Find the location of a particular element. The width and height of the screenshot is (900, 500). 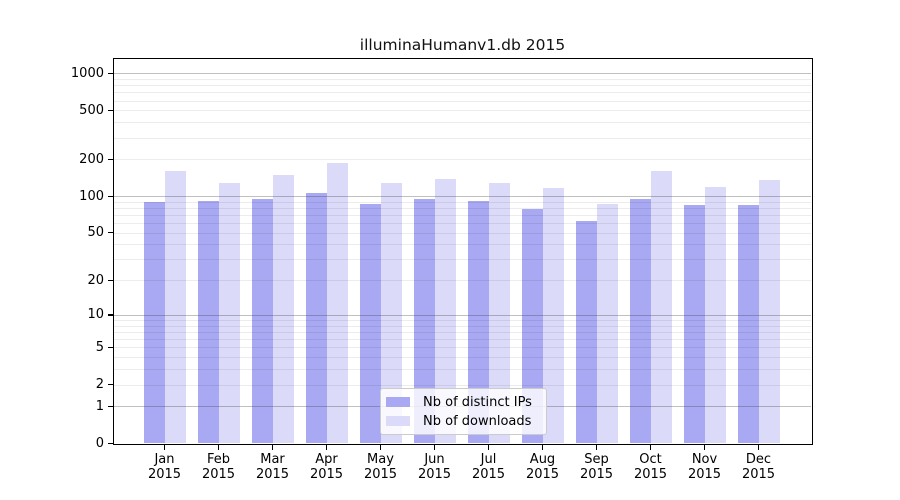

y-tick-label: 10 is located at coordinates (95, 315).